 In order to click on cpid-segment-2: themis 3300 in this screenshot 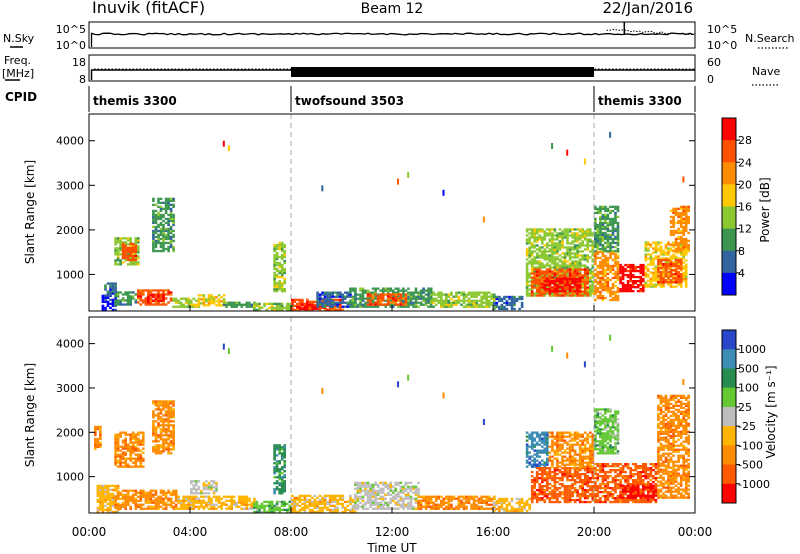, I will do `click(640, 101)`.